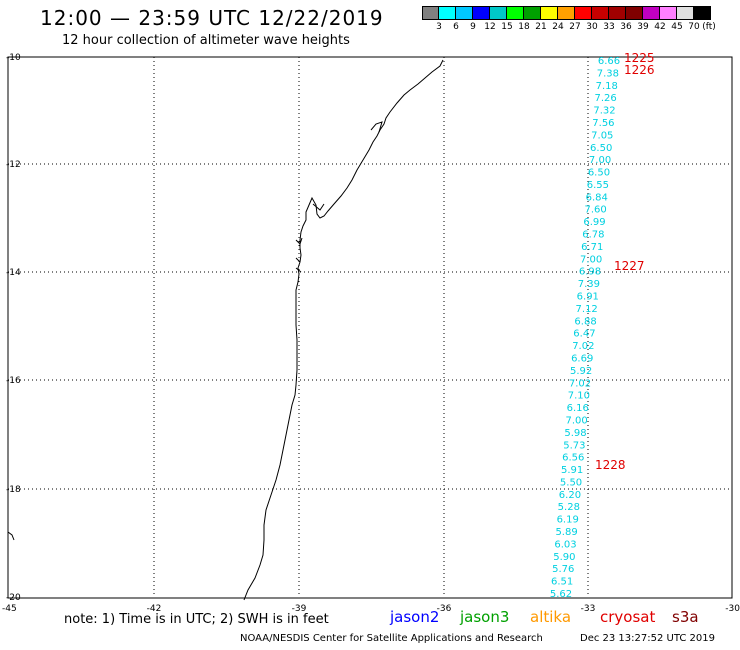 Image resolution: width=740 pixels, height=650 pixels. Describe the element at coordinates (588, 297) in the screenshot. I see `swh-value: 6.91` at that location.